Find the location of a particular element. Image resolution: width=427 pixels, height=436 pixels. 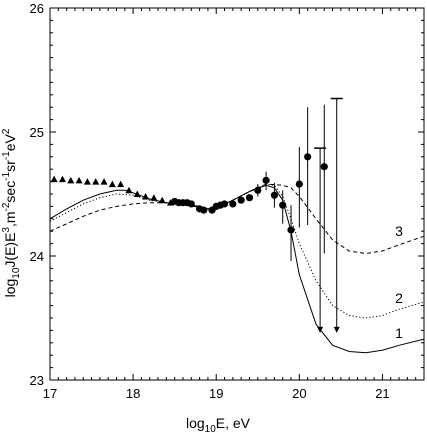

y-axis-label-sup4: -1 is located at coordinates (6, 155).